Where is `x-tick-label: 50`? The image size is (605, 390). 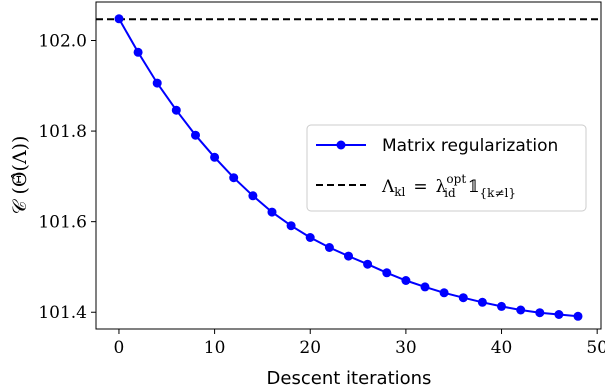
x-tick-label: 50 is located at coordinates (595, 348).